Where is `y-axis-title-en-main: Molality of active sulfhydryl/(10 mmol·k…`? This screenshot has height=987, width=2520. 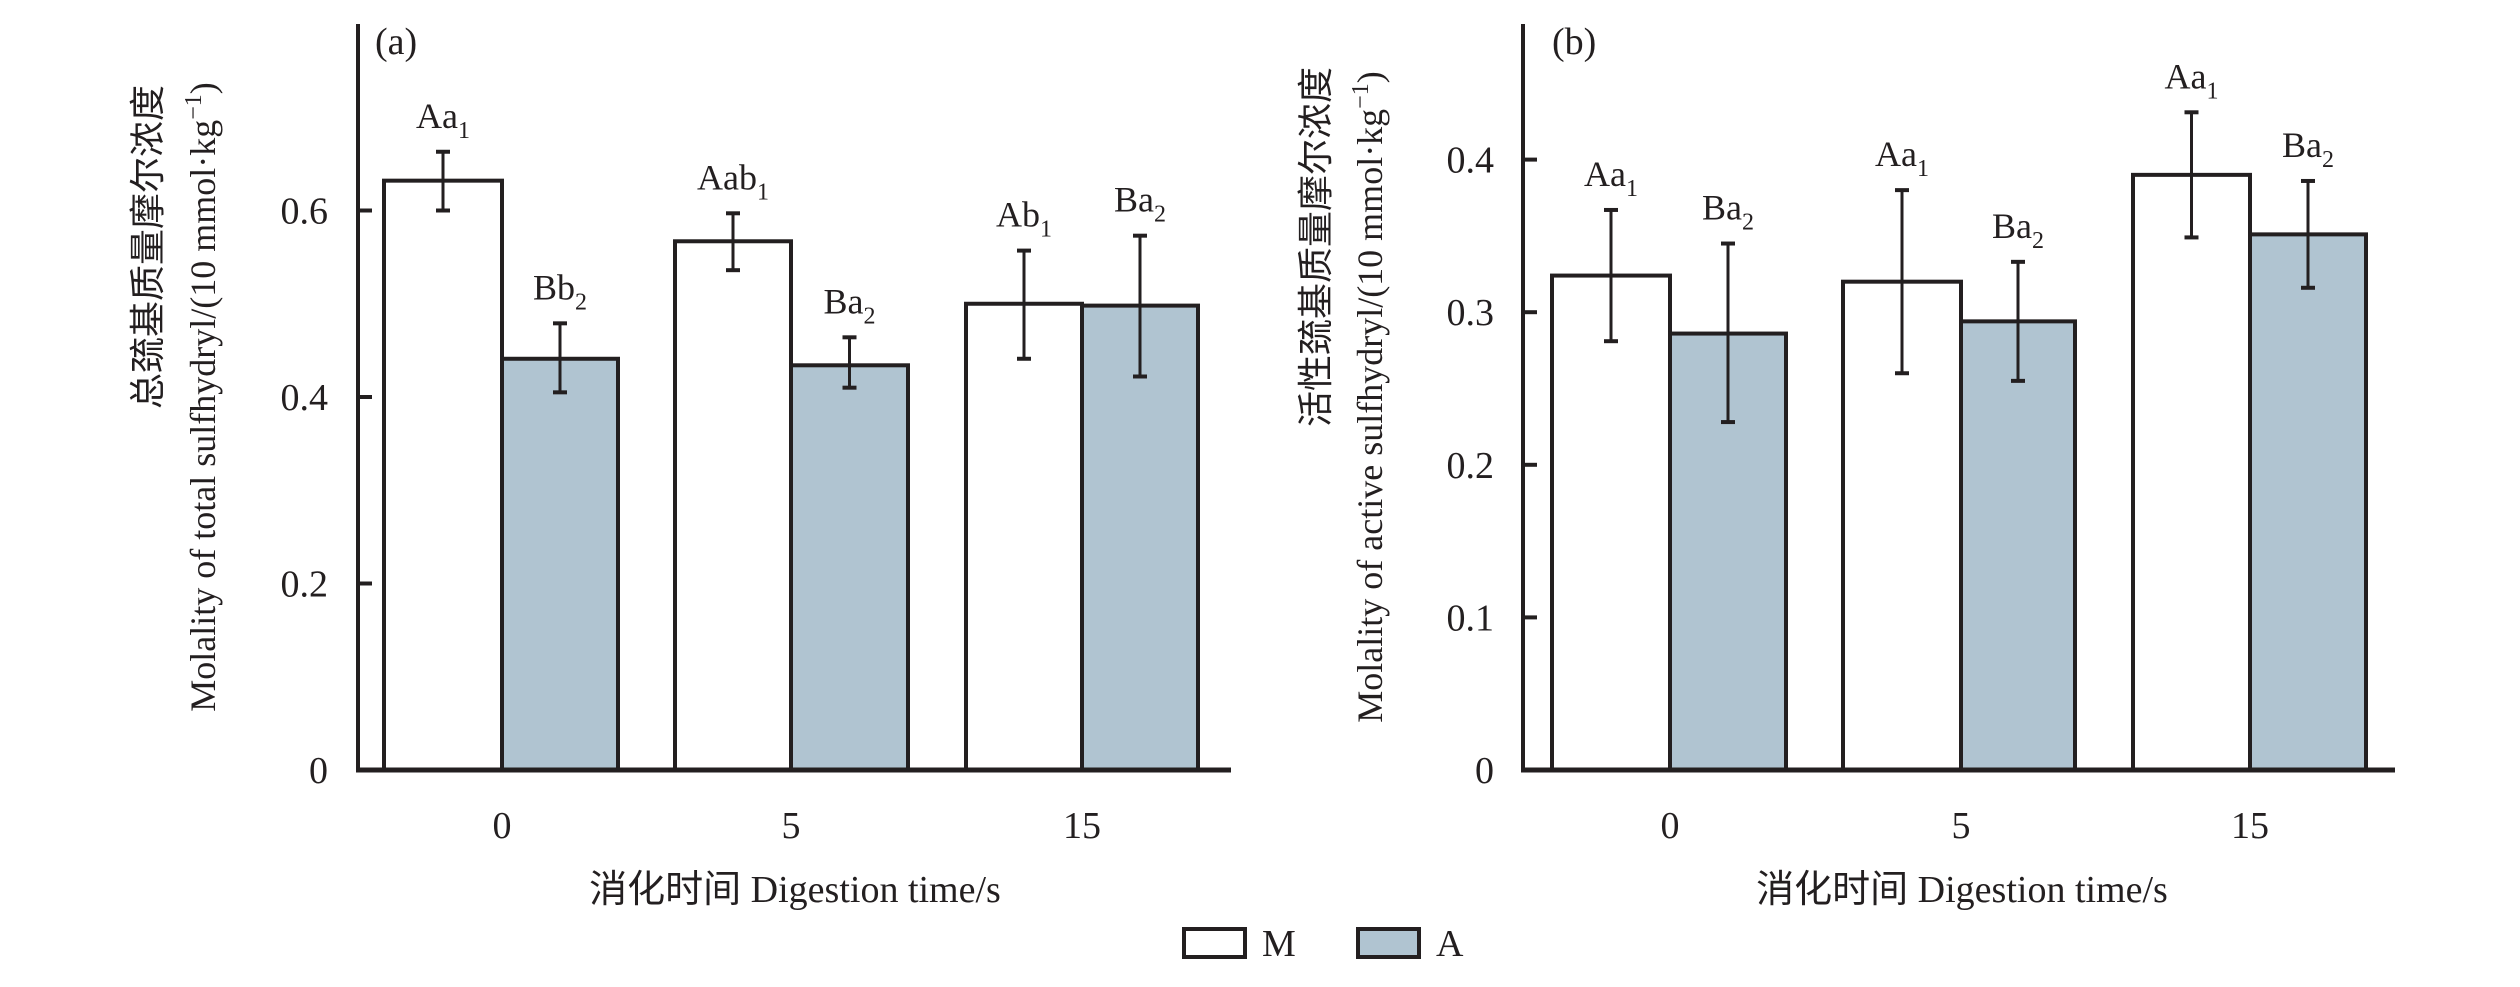
y-axis-title-en-main: Molality of active sulfhydryl/(10 mmol·k… is located at coordinates (1370, 416).